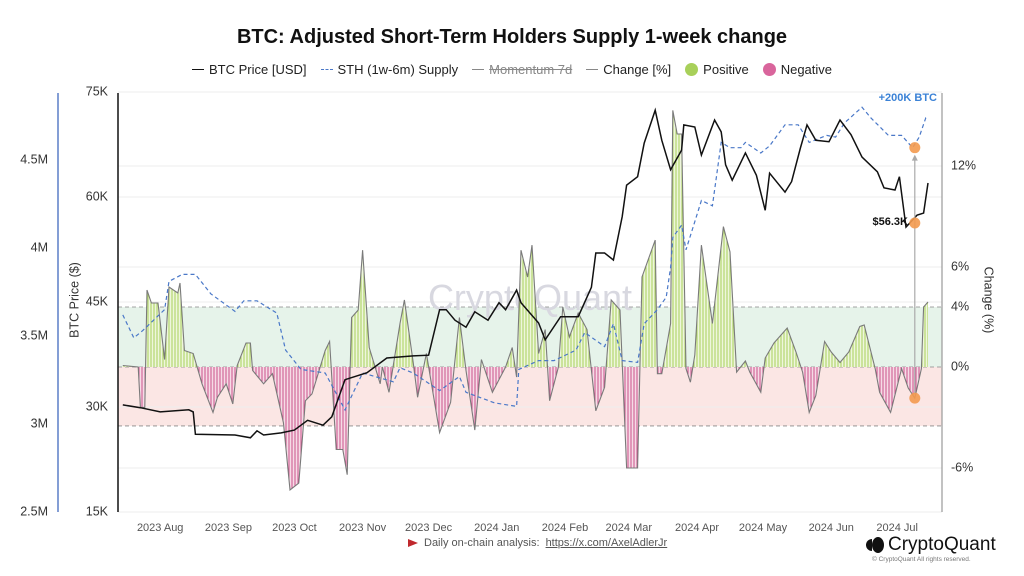 This screenshot has width=1024, height=576. Describe the element at coordinates (769, 69) in the screenshot. I see `pink-dot-icon` at that location.